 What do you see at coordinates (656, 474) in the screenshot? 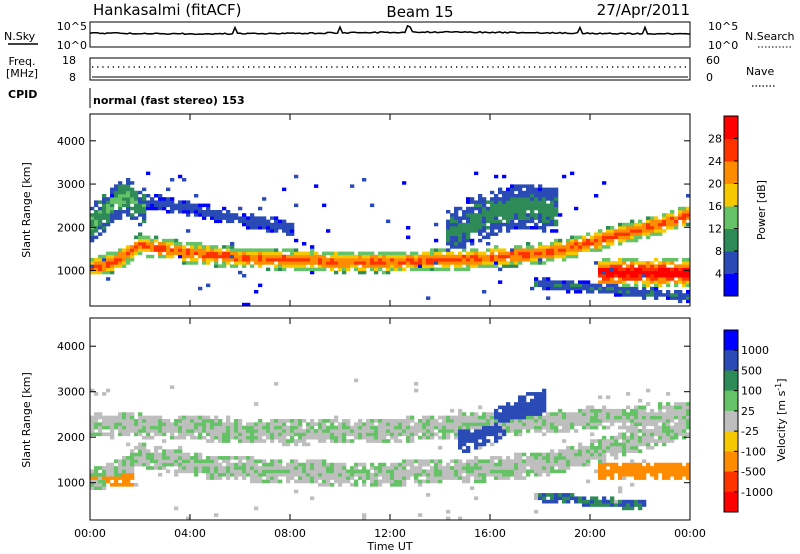
I see `vel-cell-1994` at bounding box center [656, 474].